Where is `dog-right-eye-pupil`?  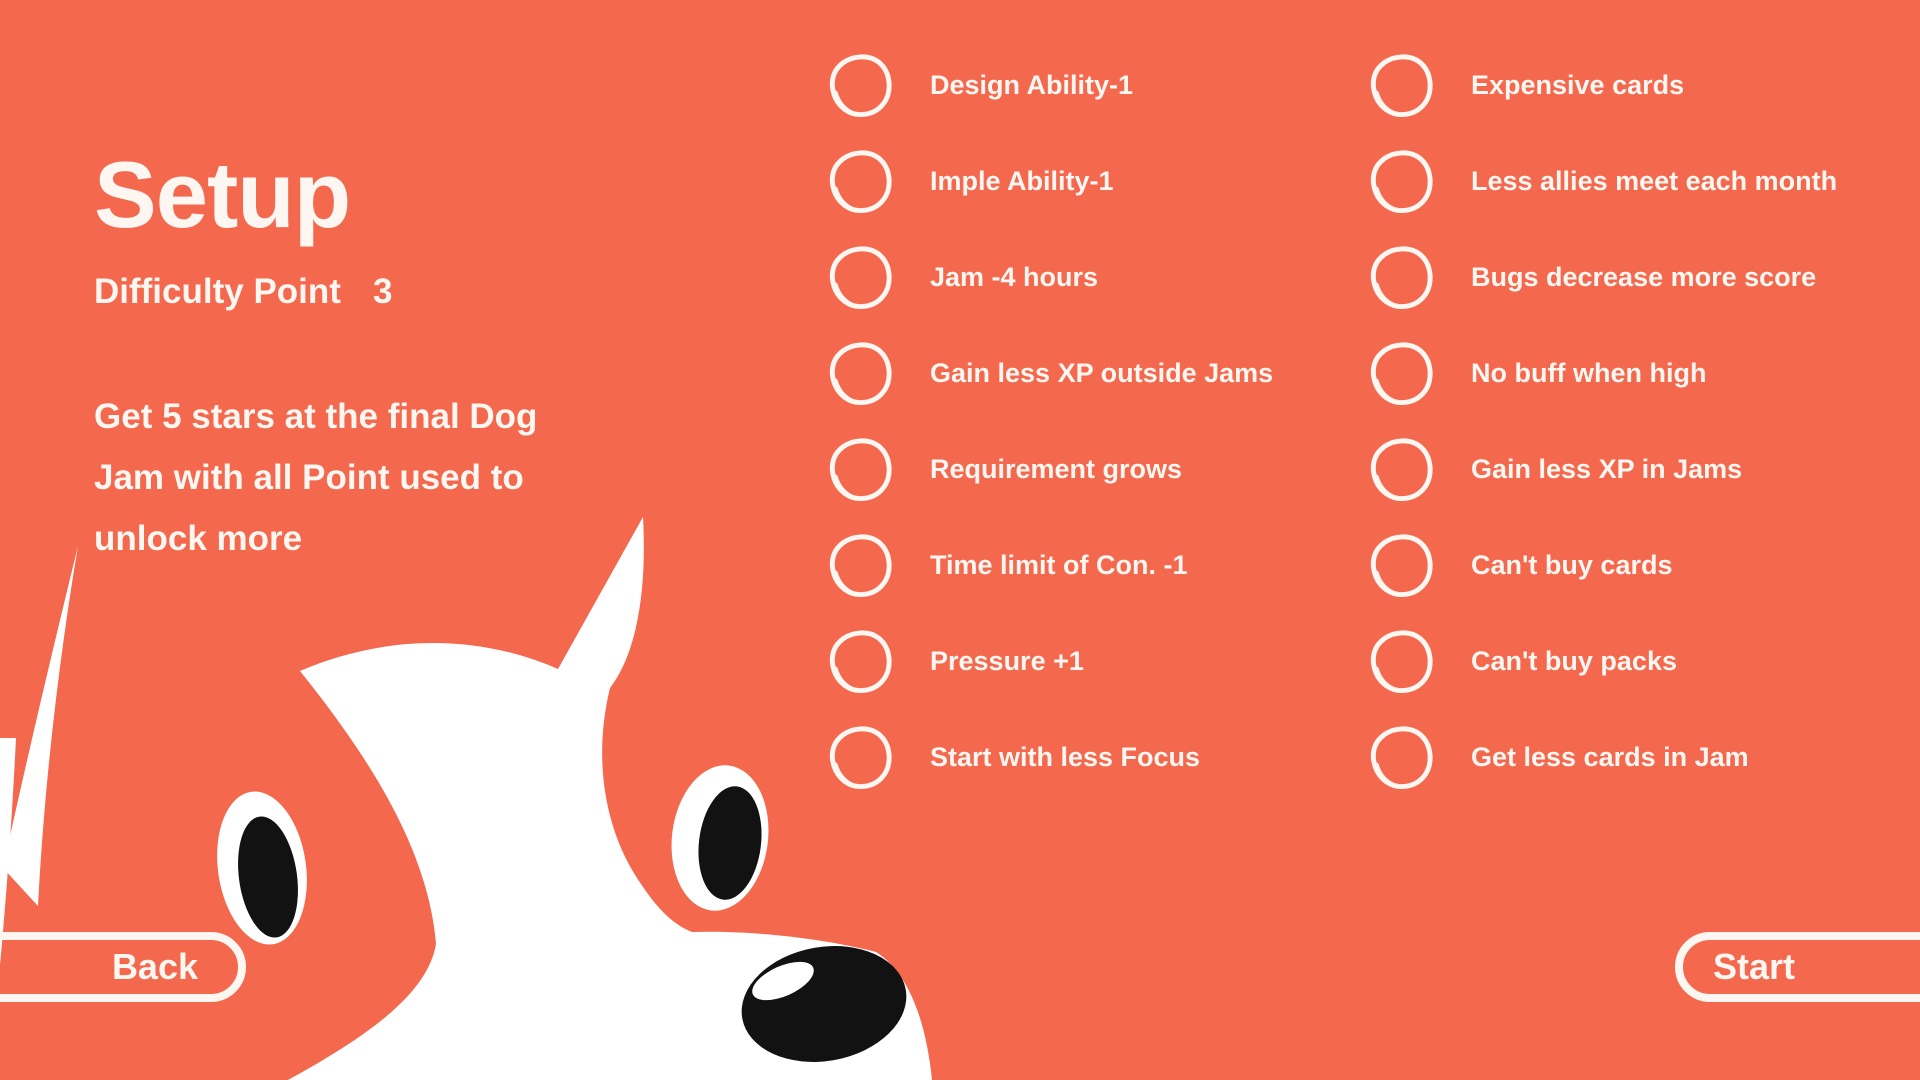 dog-right-eye-pupil is located at coordinates (730, 843).